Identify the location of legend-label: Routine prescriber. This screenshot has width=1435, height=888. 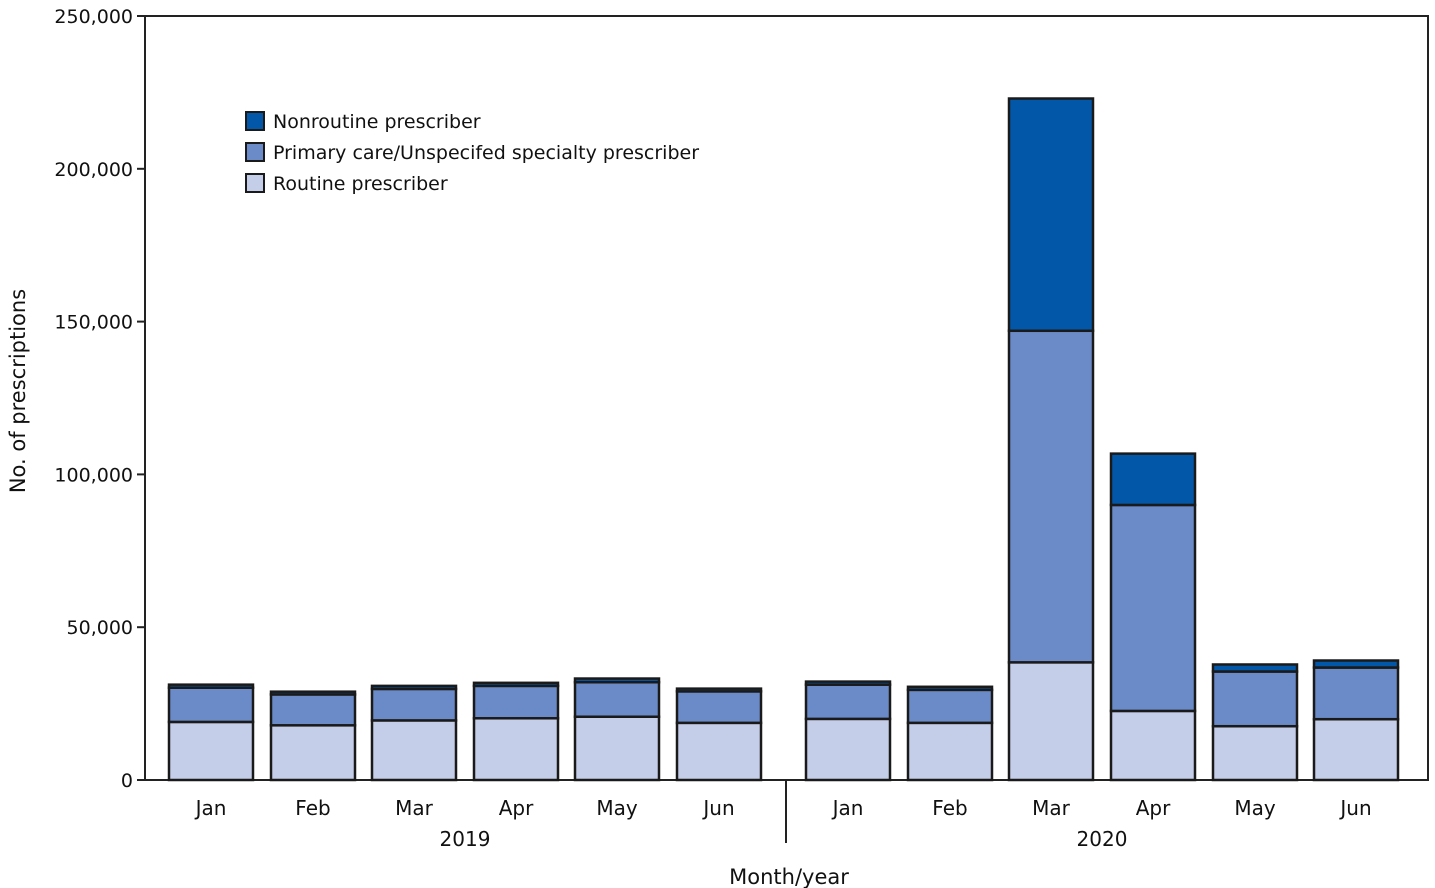
(360, 184).